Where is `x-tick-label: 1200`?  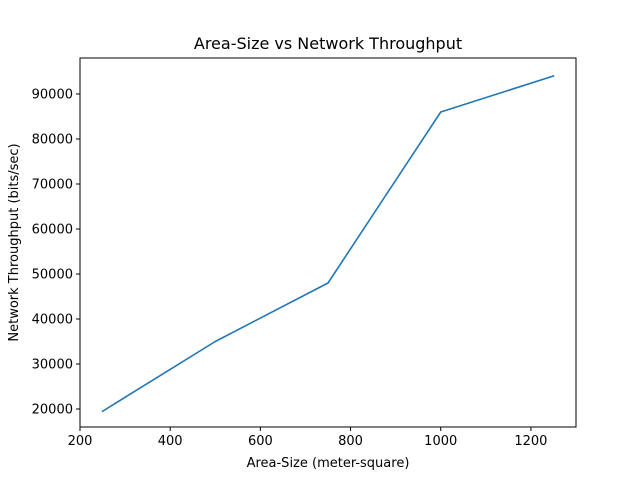
x-tick-label: 1200 is located at coordinates (530, 441).